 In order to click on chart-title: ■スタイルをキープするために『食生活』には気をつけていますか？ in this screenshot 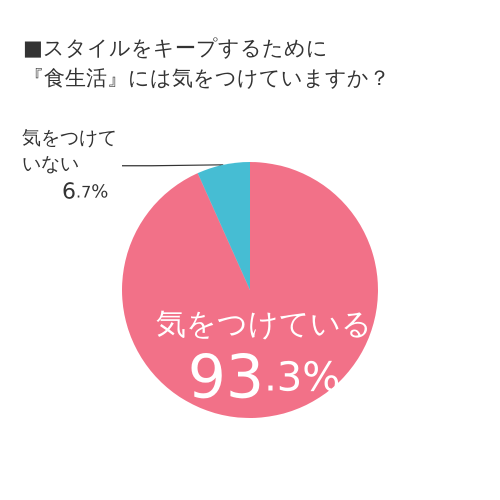, I will do `click(206, 63)`.